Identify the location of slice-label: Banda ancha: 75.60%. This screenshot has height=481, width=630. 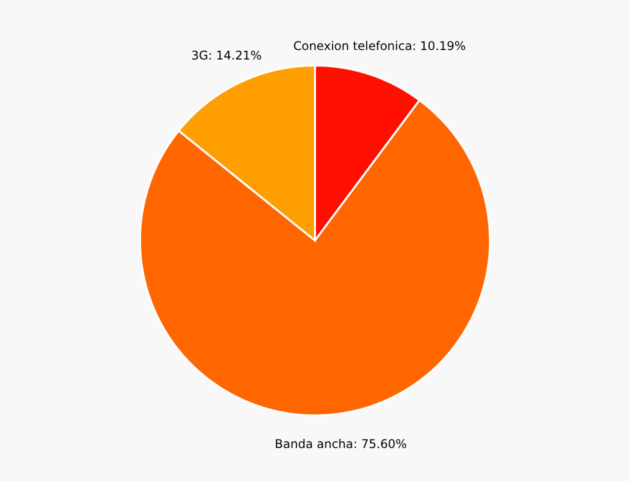
(340, 443).